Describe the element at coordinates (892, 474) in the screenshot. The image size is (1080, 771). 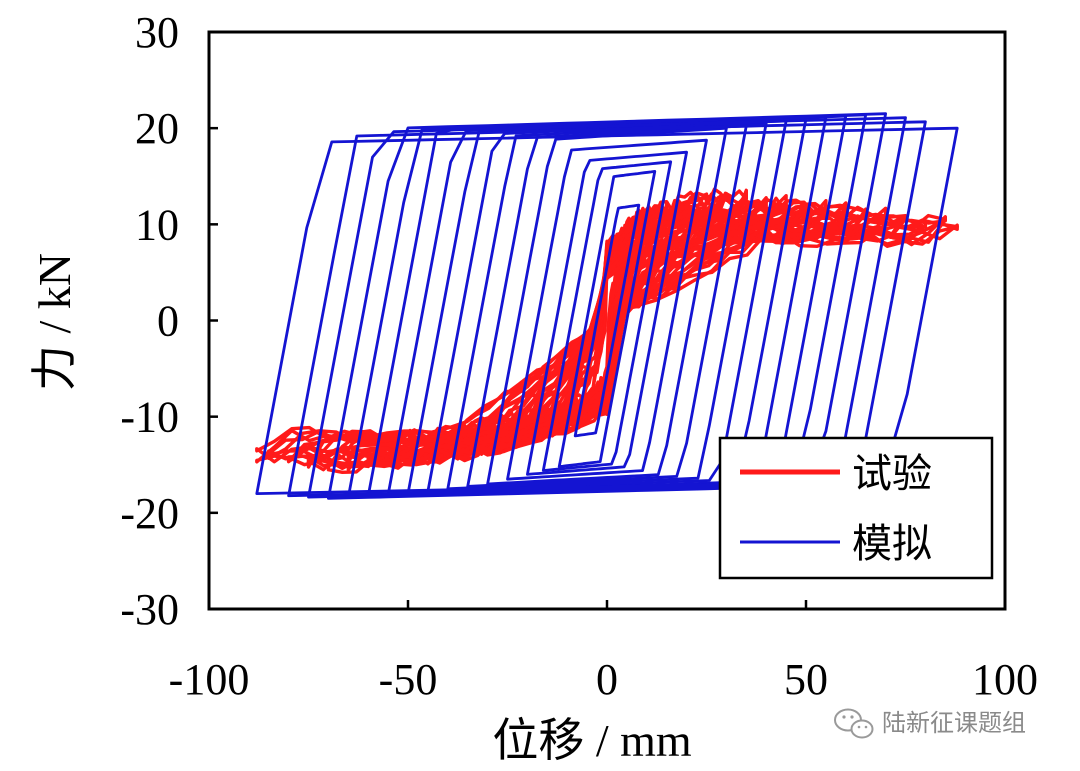
I see `legend-label-test: 试验` at that location.